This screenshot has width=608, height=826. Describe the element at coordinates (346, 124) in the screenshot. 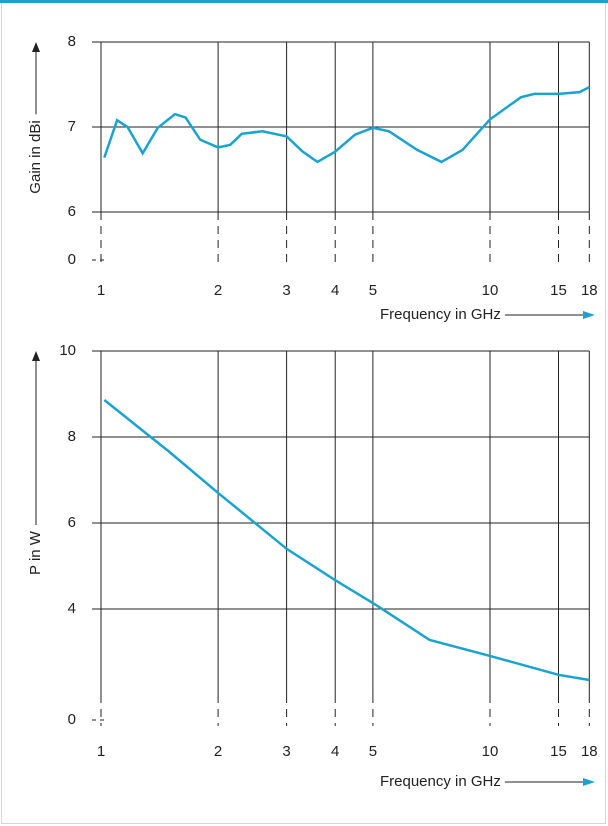

I see `data-line` at that location.